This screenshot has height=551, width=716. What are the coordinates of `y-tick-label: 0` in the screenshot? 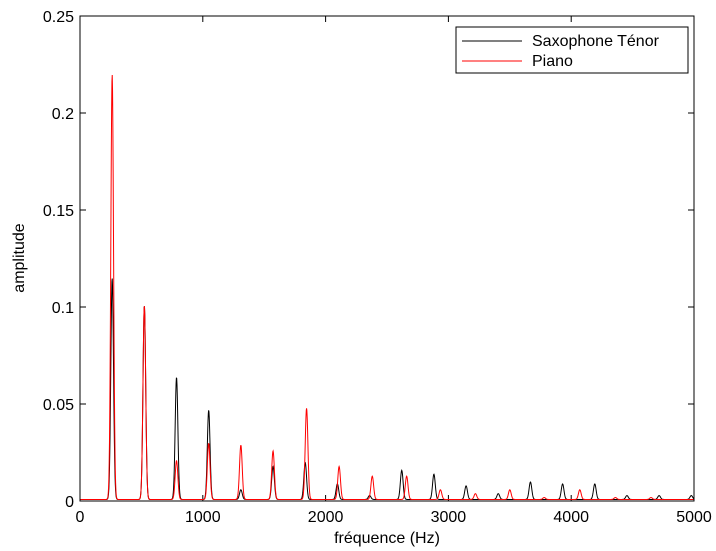 It's located at (69, 502).